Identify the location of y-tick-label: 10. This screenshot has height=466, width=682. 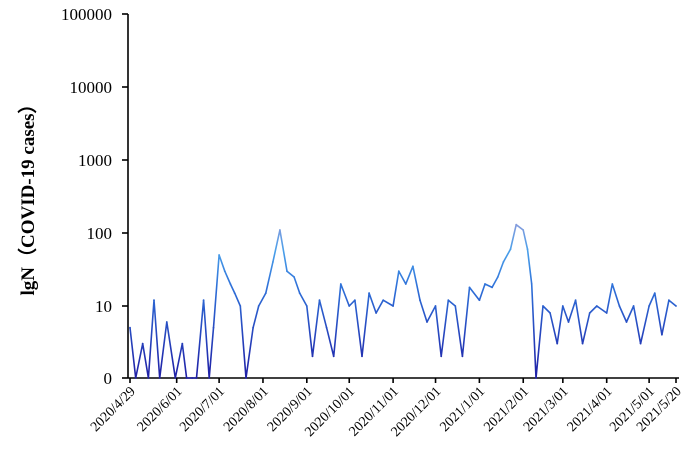
(103, 306).